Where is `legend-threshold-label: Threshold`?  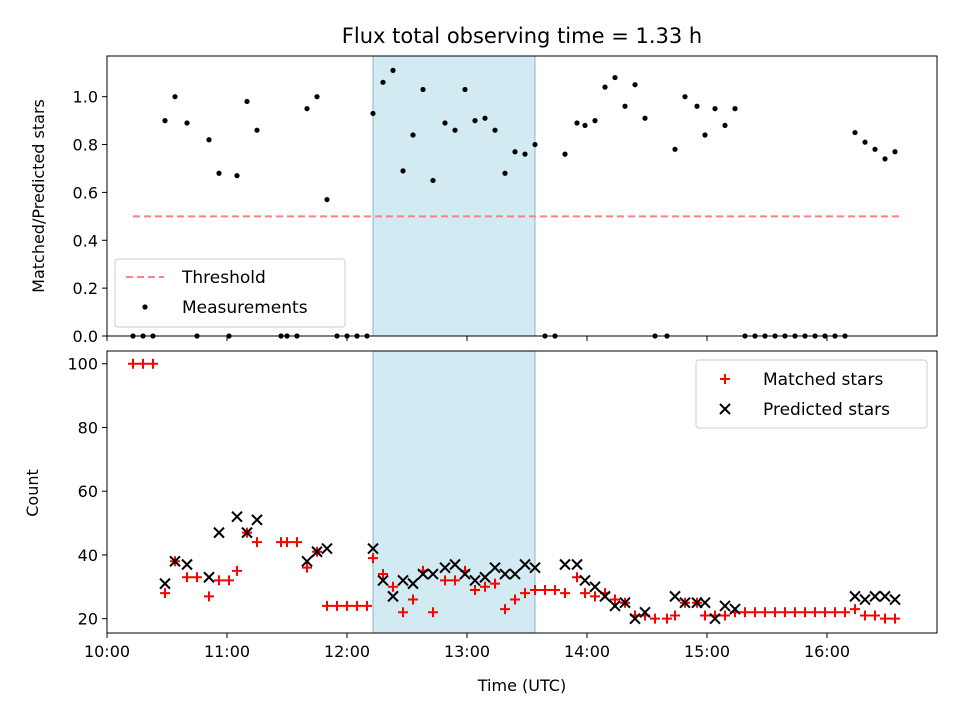
legend-threshold-label: Threshold is located at coordinates (223, 278).